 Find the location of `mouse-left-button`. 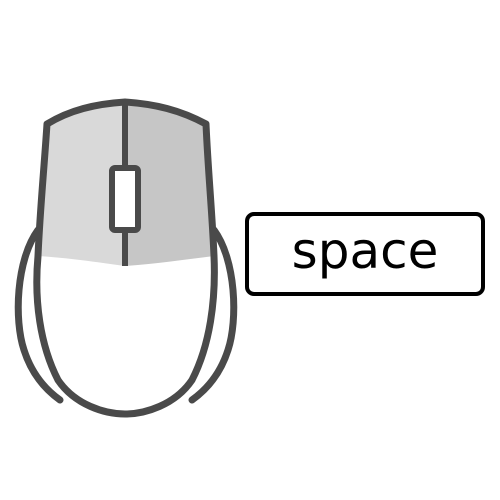

mouse-left-button is located at coordinates (81, 184).